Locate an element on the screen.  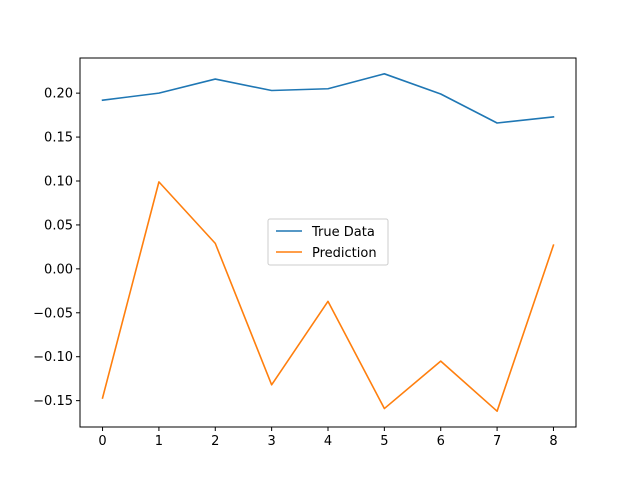
x-tick-label: 1 is located at coordinates (159, 441).